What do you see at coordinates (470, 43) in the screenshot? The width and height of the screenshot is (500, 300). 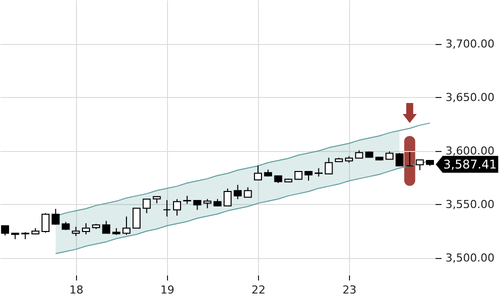 I see `y-tick-label: 3,700.00` at bounding box center [470, 43].